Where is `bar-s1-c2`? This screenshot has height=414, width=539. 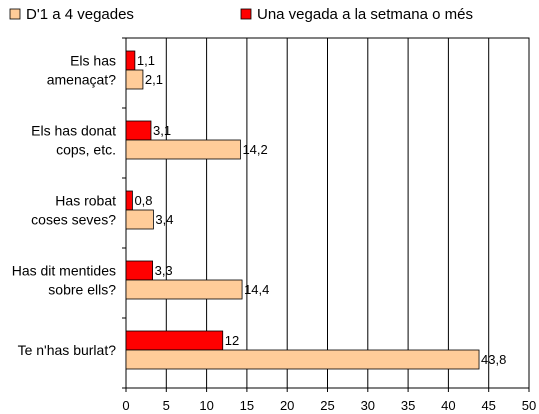
bar-s1-c2 is located at coordinates (139, 219).